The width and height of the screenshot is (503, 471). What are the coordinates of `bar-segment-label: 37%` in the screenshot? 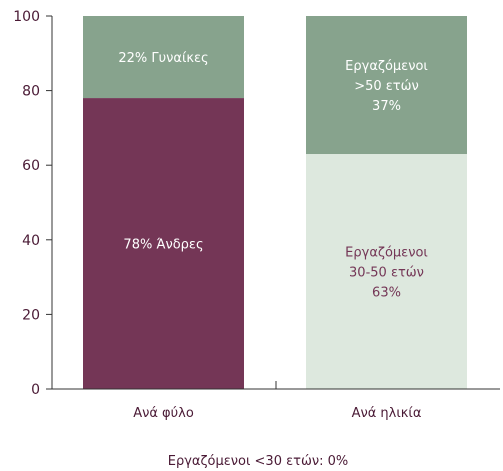 It's located at (386, 106).